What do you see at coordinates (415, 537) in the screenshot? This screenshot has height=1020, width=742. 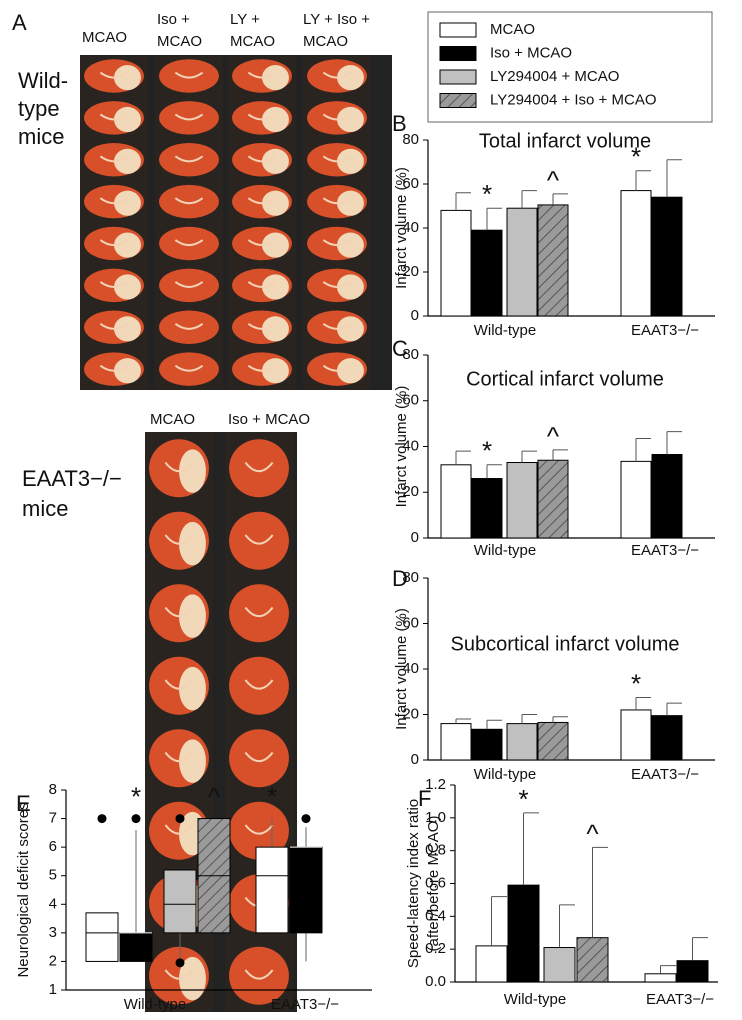 I see `y-tick-label: 0` at bounding box center [415, 537].